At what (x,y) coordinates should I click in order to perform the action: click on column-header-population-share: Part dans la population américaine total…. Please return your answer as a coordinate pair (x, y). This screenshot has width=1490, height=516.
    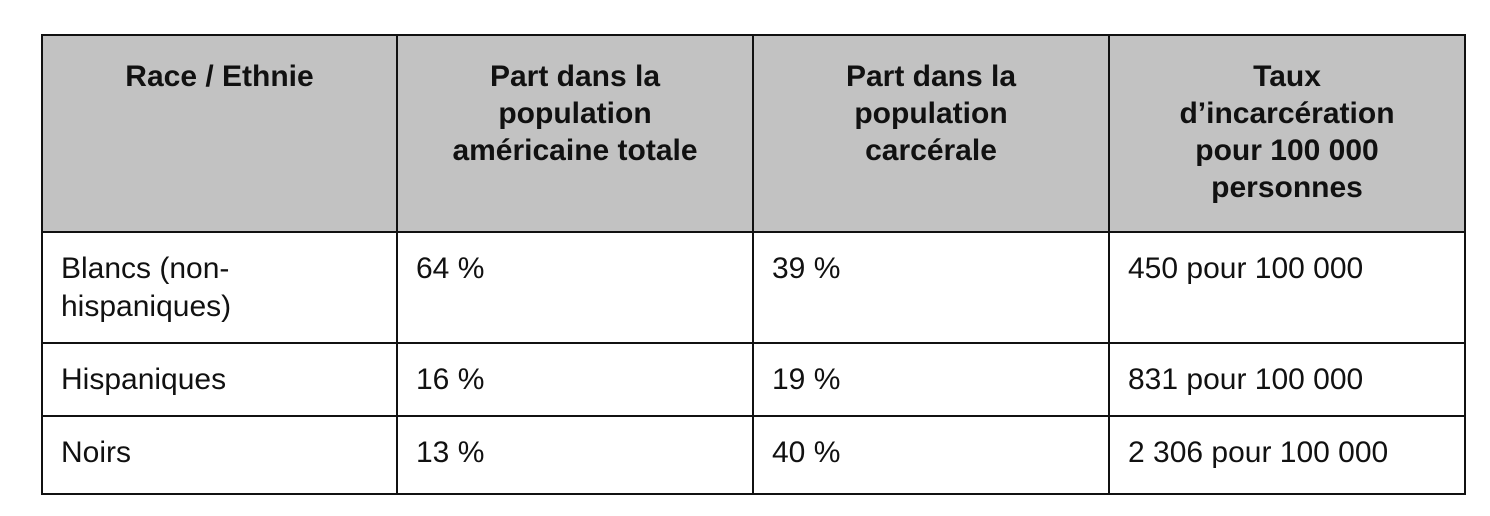
    Looking at the image, I should click on (575, 133).